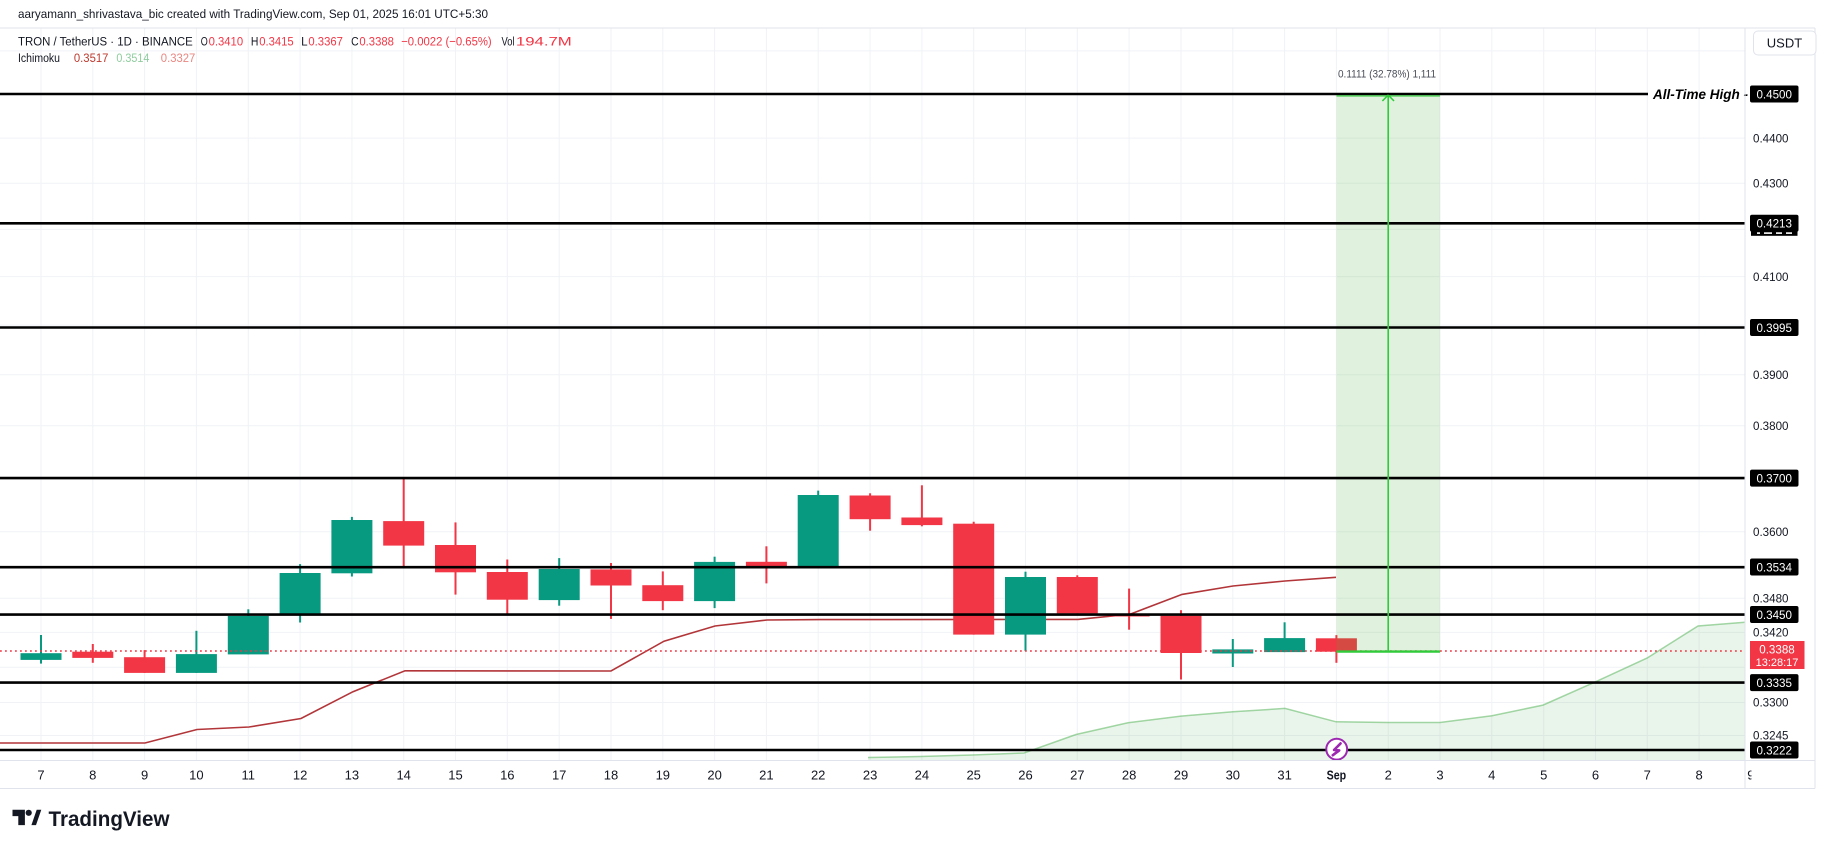 The height and width of the screenshot is (849, 1825). I want to click on svg-text: 21, so click(766, 775).